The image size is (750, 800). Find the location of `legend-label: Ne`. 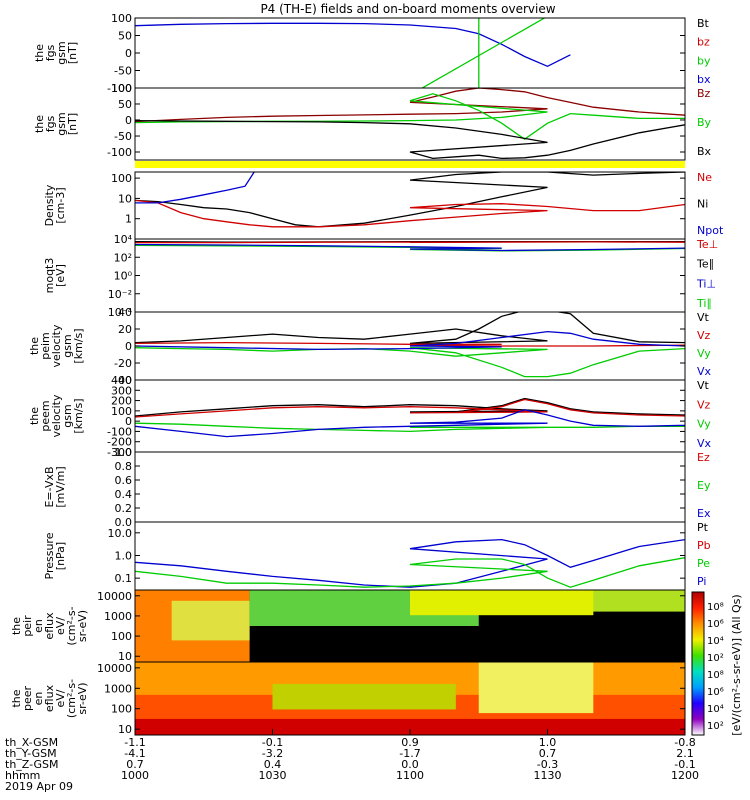

legend-label: Ne is located at coordinates (704, 177).